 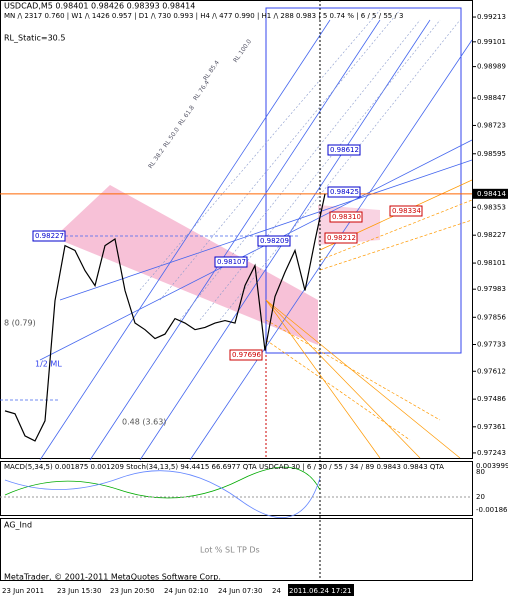 I want to click on last-price-label: 0.98414, so click(x=491, y=194).